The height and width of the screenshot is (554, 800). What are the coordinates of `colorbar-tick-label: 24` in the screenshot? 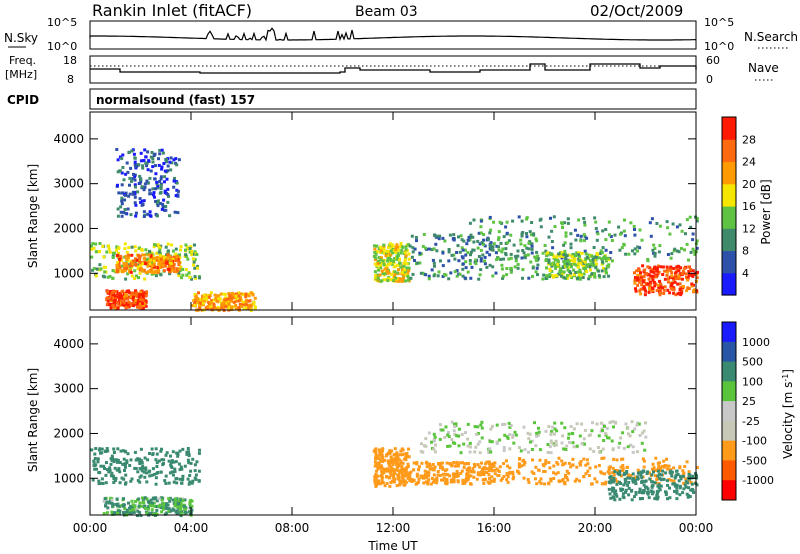 It's located at (749, 162).